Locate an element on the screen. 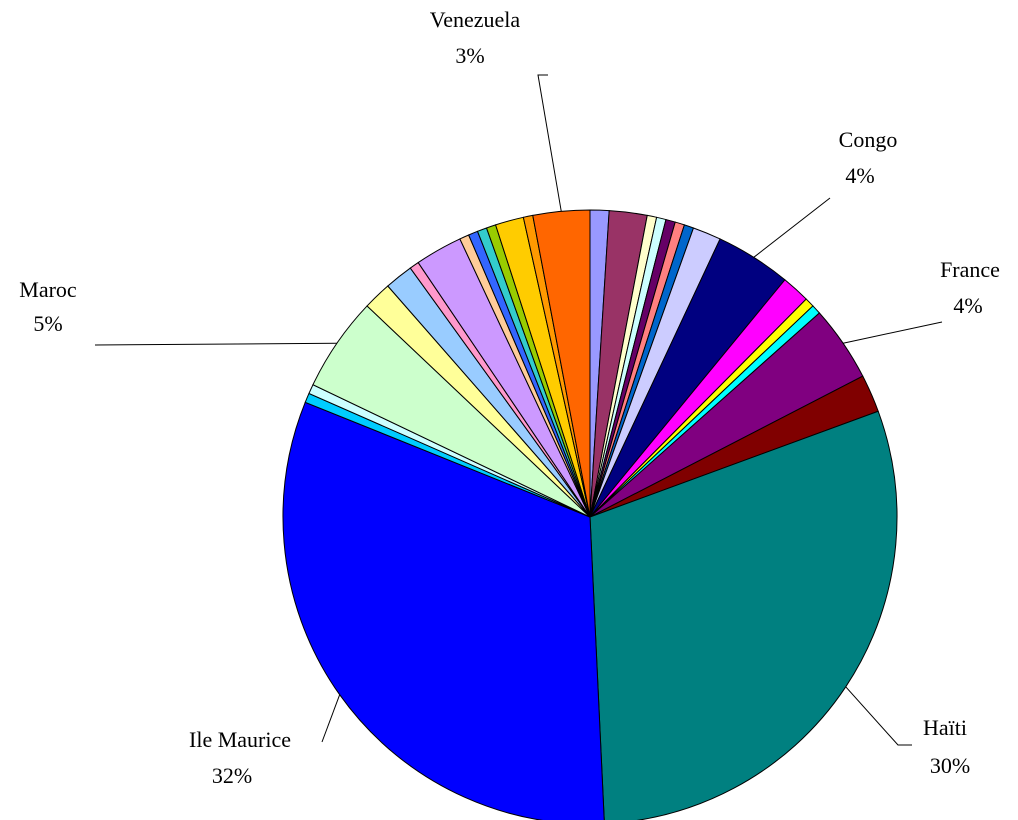 The width and height of the screenshot is (1018, 820). slice-label: Congo is located at coordinates (868, 139).